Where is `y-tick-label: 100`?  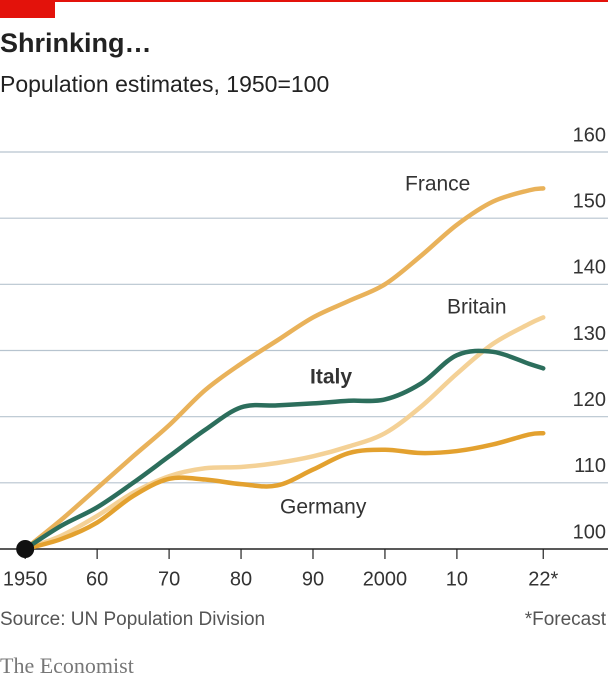
y-tick-label: 100 is located at coordinates (589, 532).